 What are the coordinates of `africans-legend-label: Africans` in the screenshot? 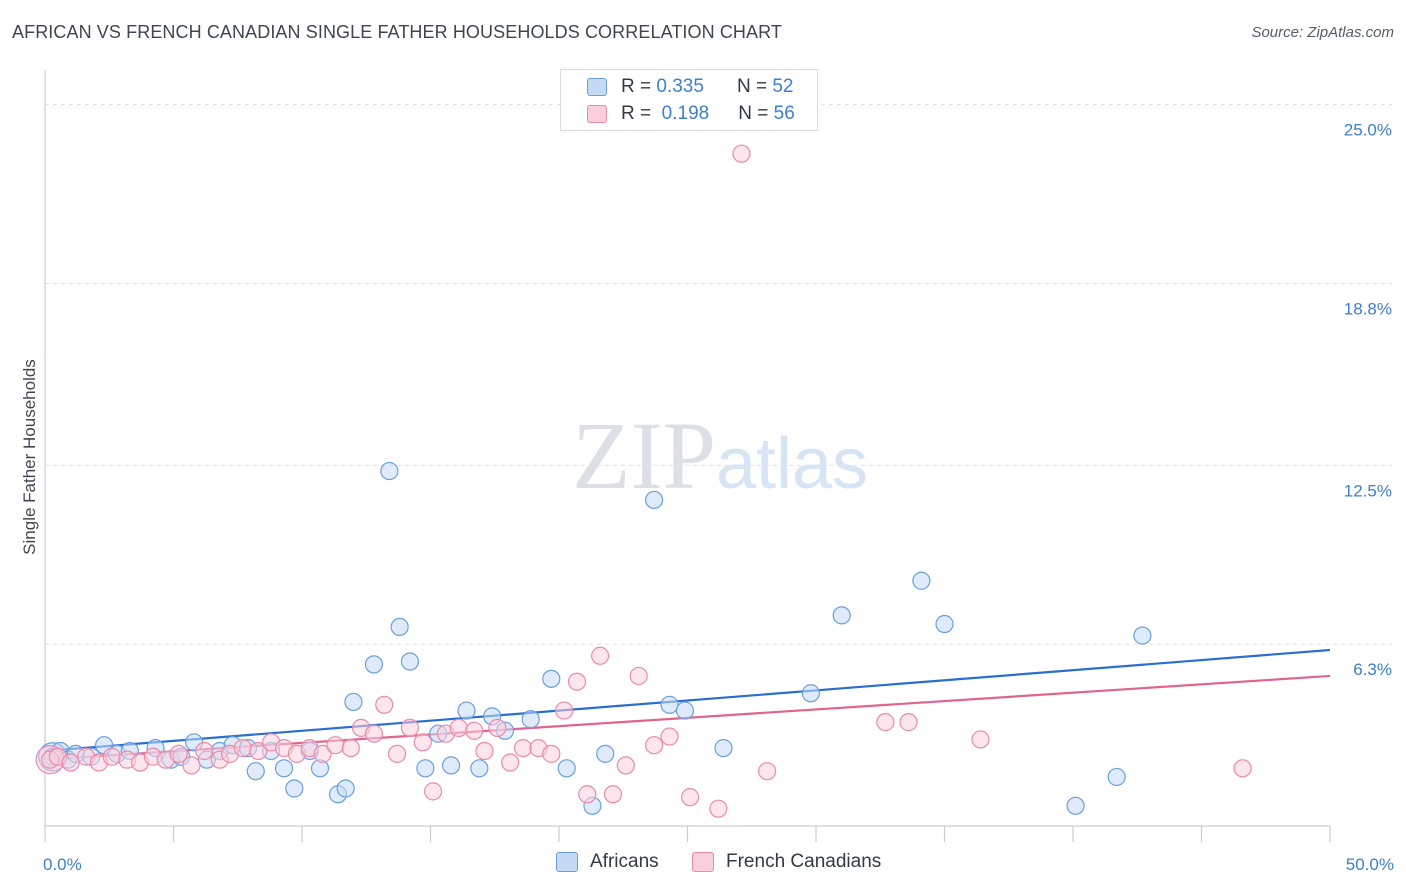 It's located at (624, 861).